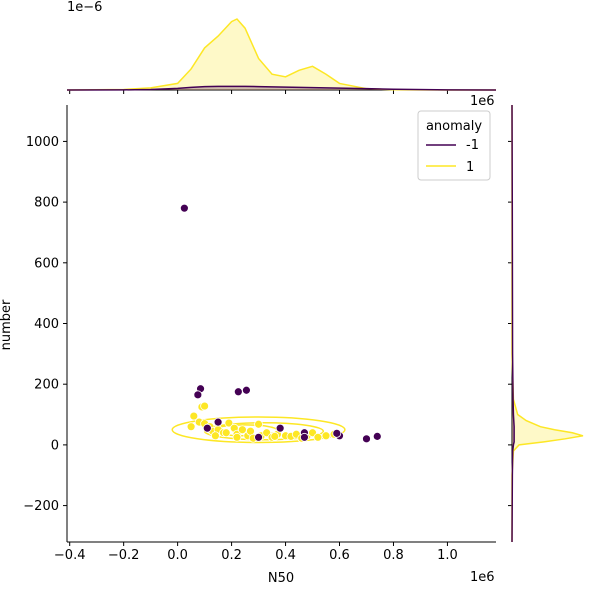  Describe the element at coordinates (513, 323) in the screenshot. I see `right-marginal-line-anomaly-neg1` at that location.